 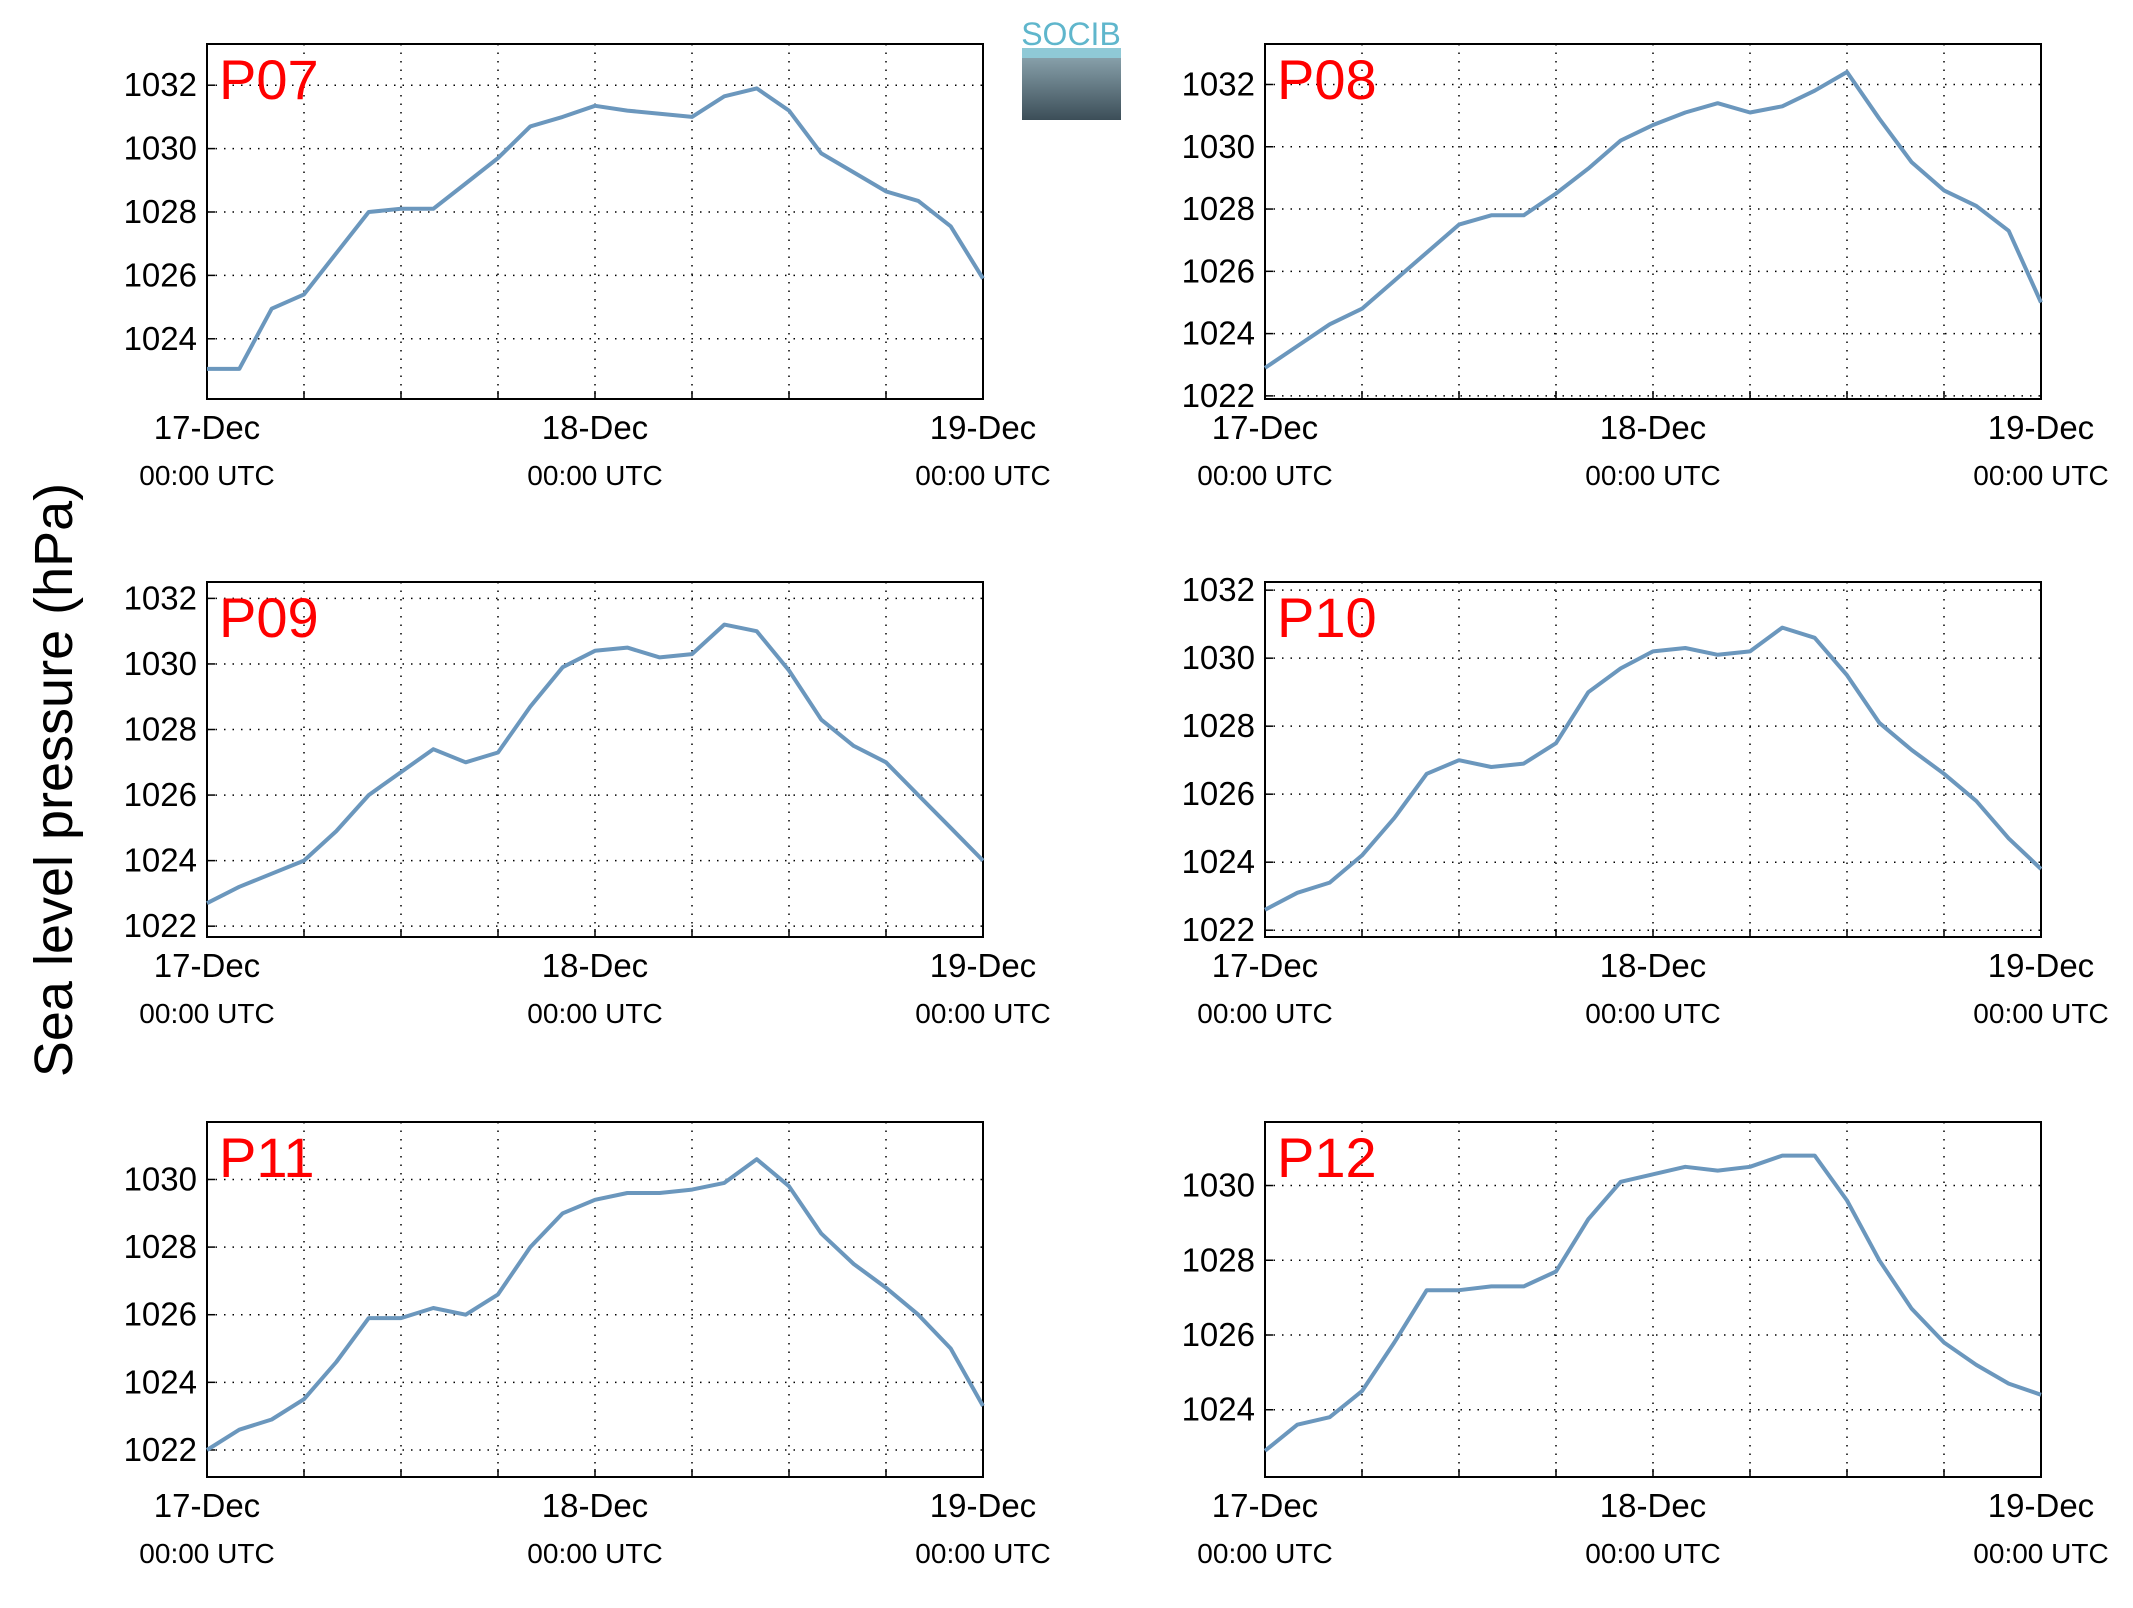 I want to click on panel-title: P09, so click(x=269, y=617).